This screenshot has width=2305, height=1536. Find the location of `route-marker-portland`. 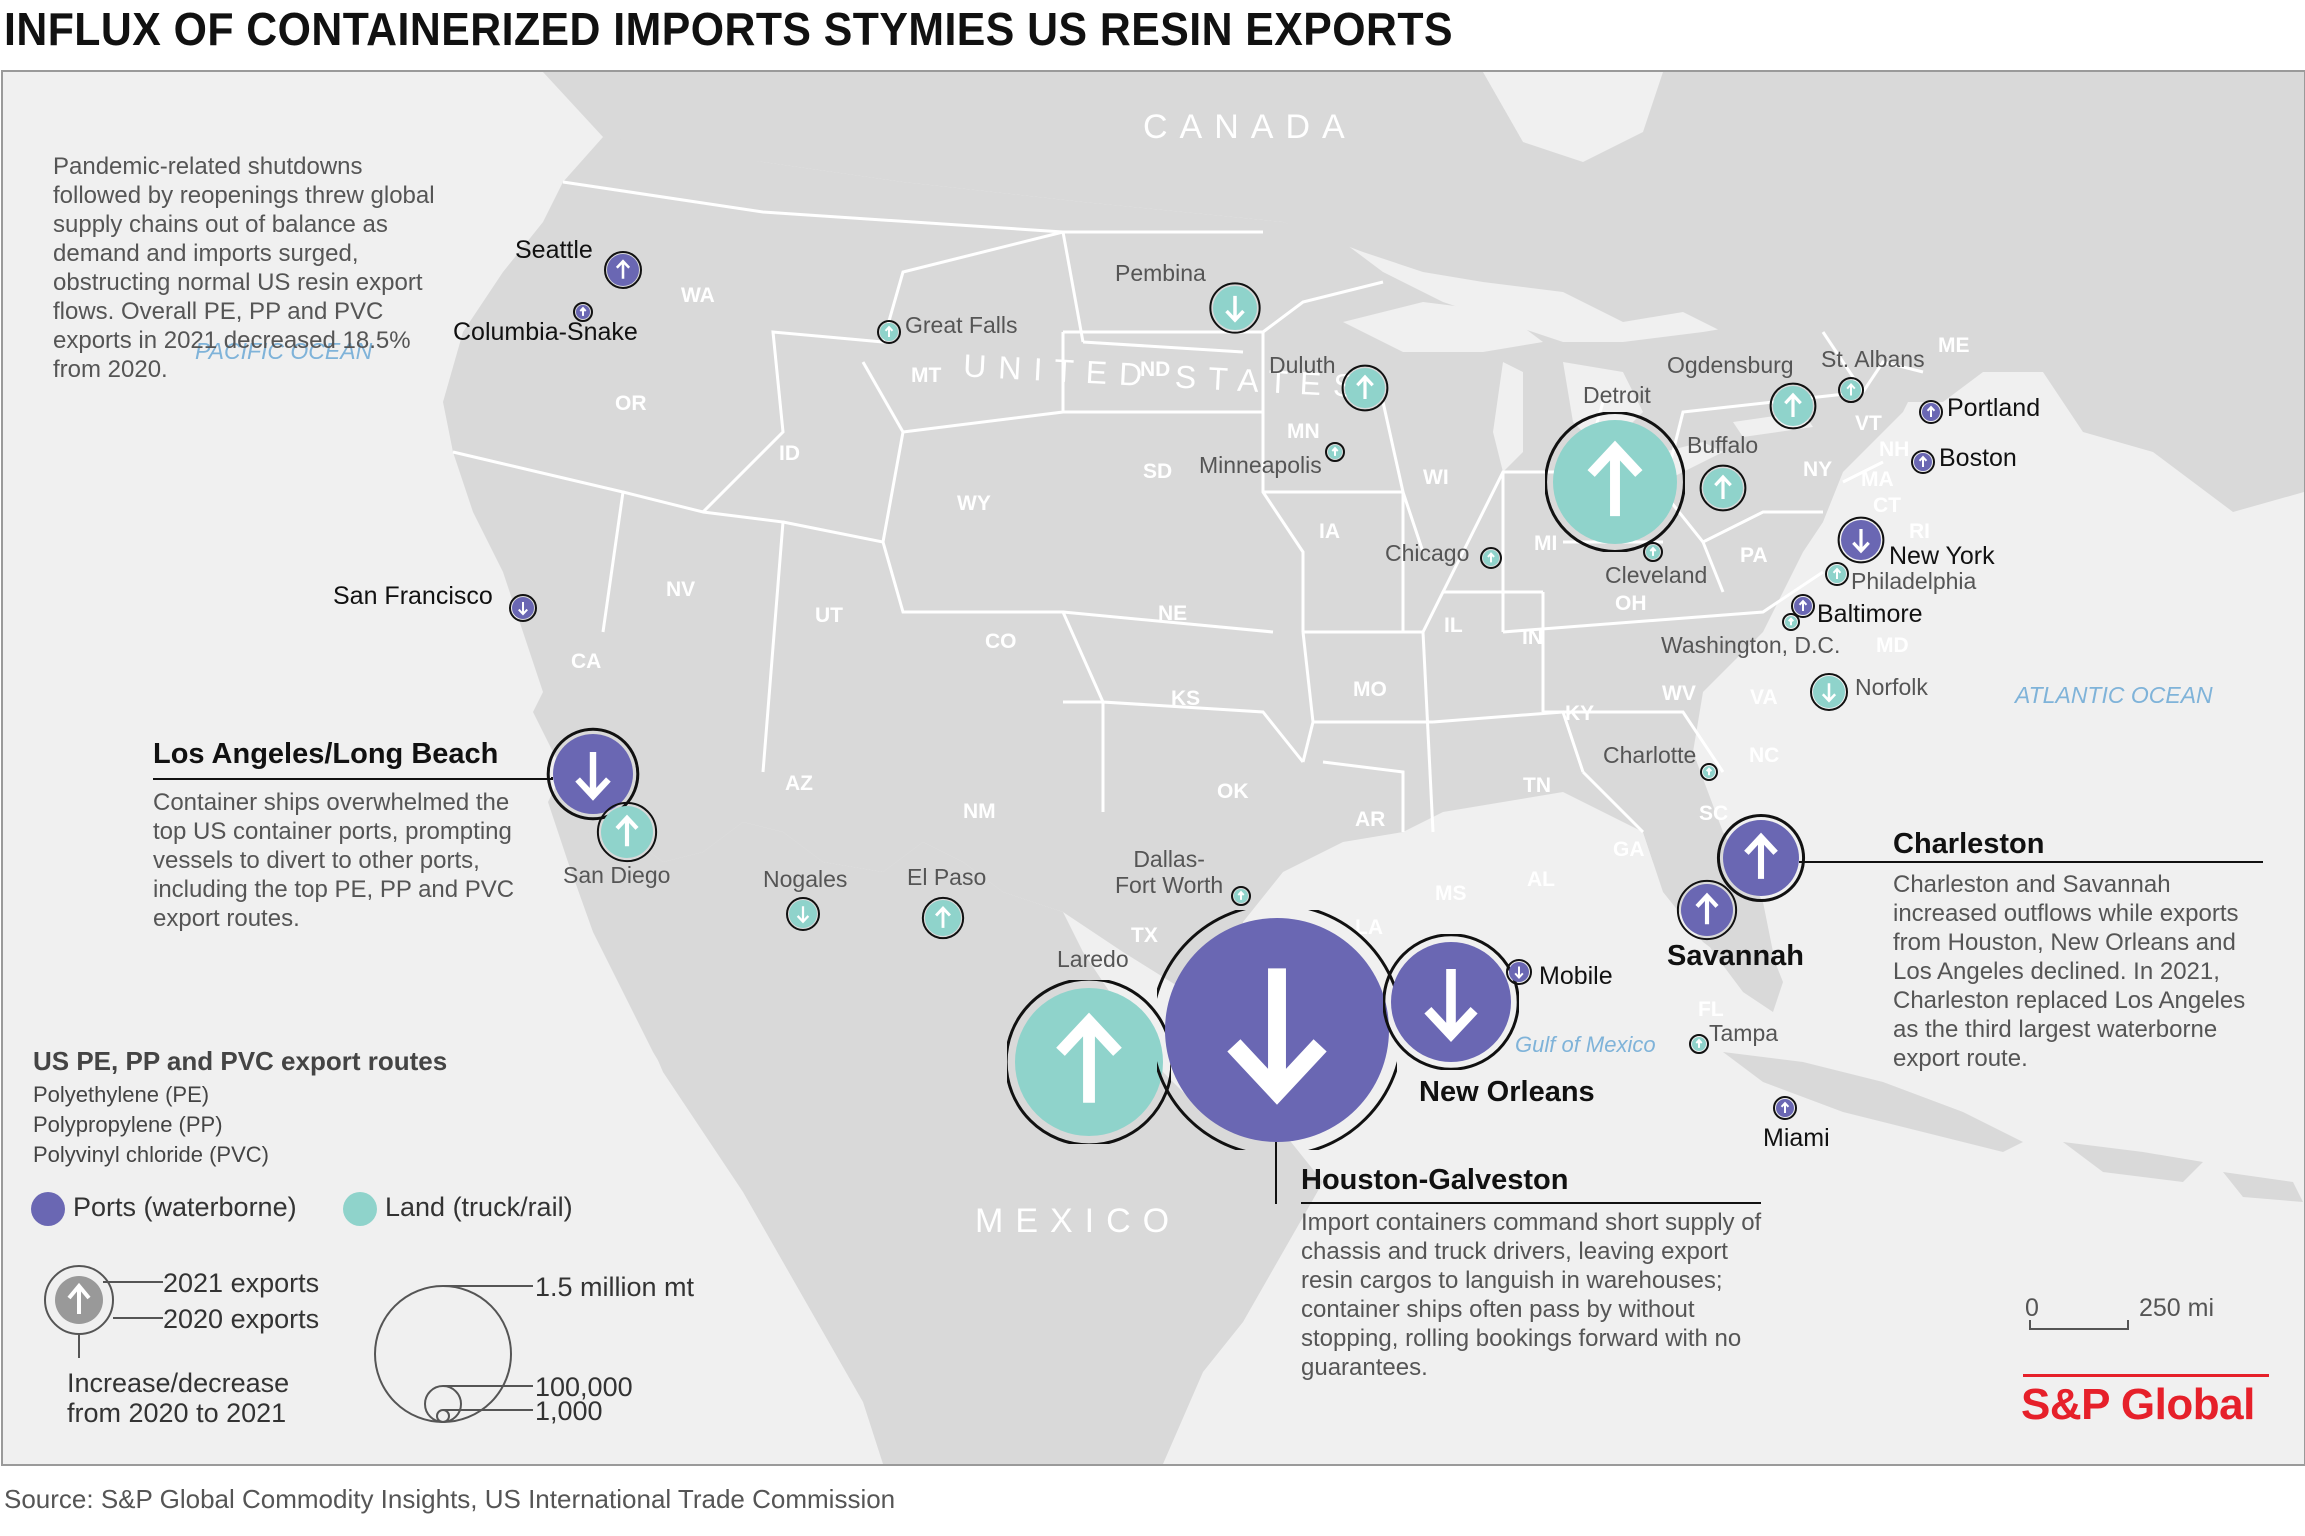

route-marker-portland is located at coordinates (1931, 412).